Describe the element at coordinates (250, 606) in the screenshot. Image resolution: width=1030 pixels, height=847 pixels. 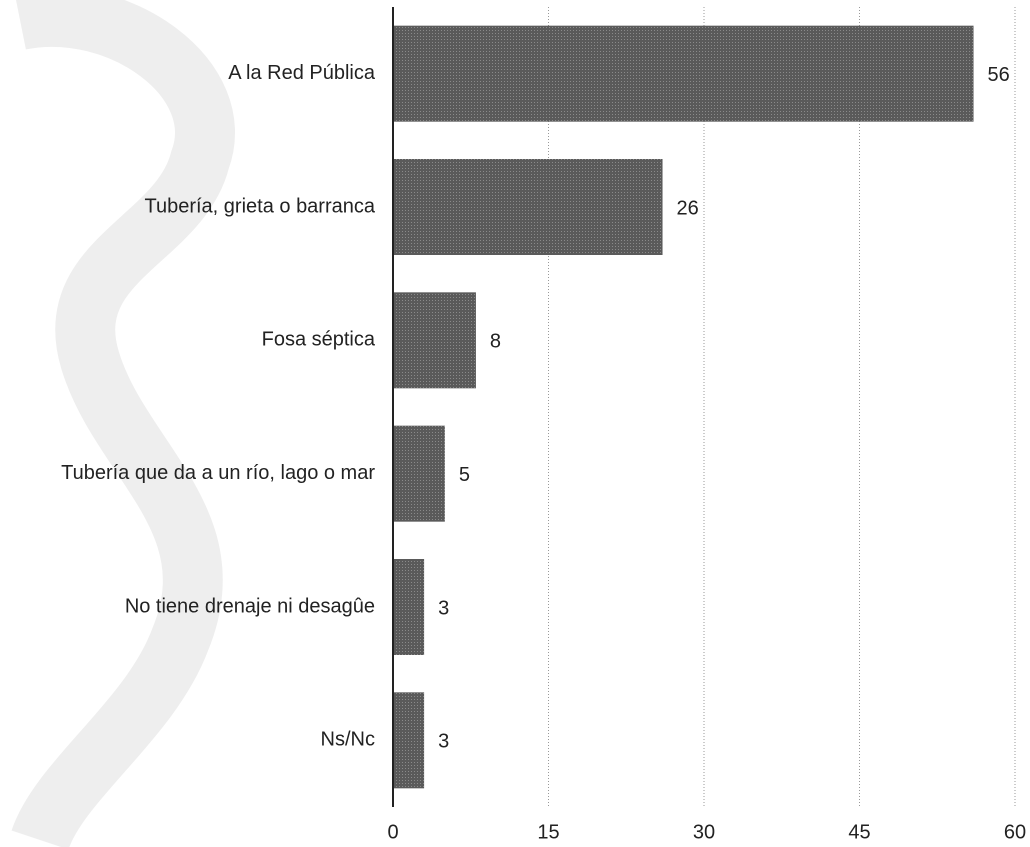
I see `y-tick-label: No tiene drenaje ni desagûe` at that location.